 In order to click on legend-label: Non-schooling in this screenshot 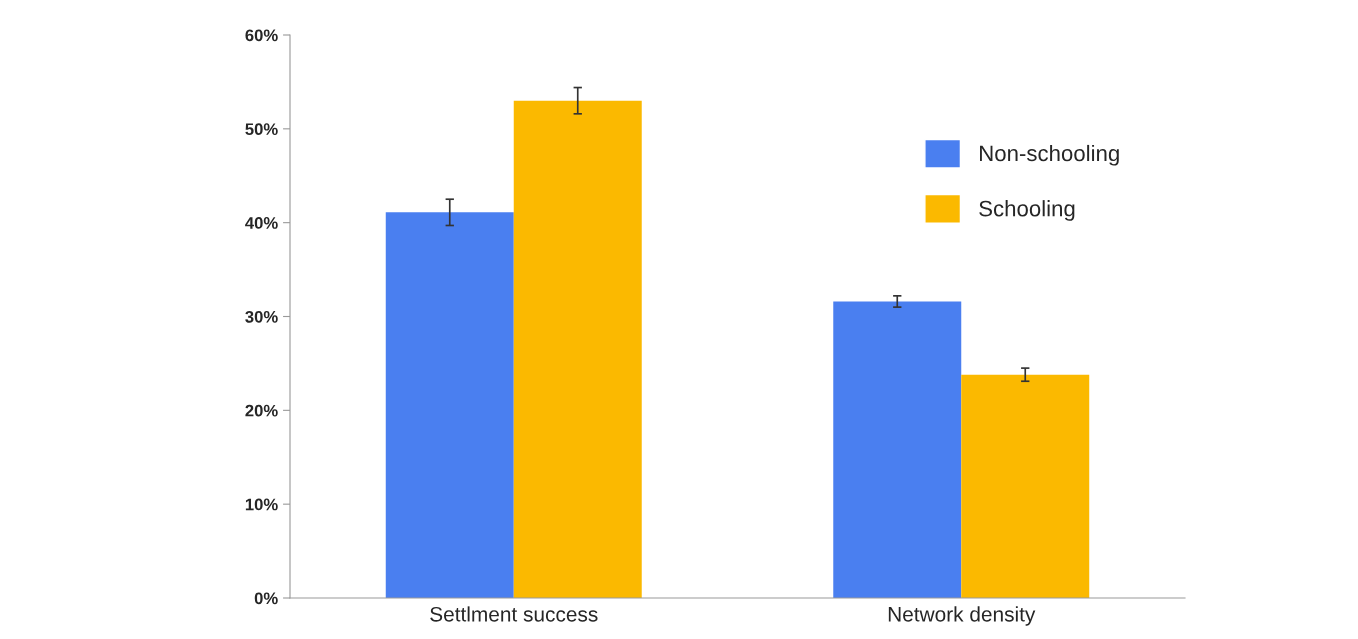, I will do `click(1049, 155)`.